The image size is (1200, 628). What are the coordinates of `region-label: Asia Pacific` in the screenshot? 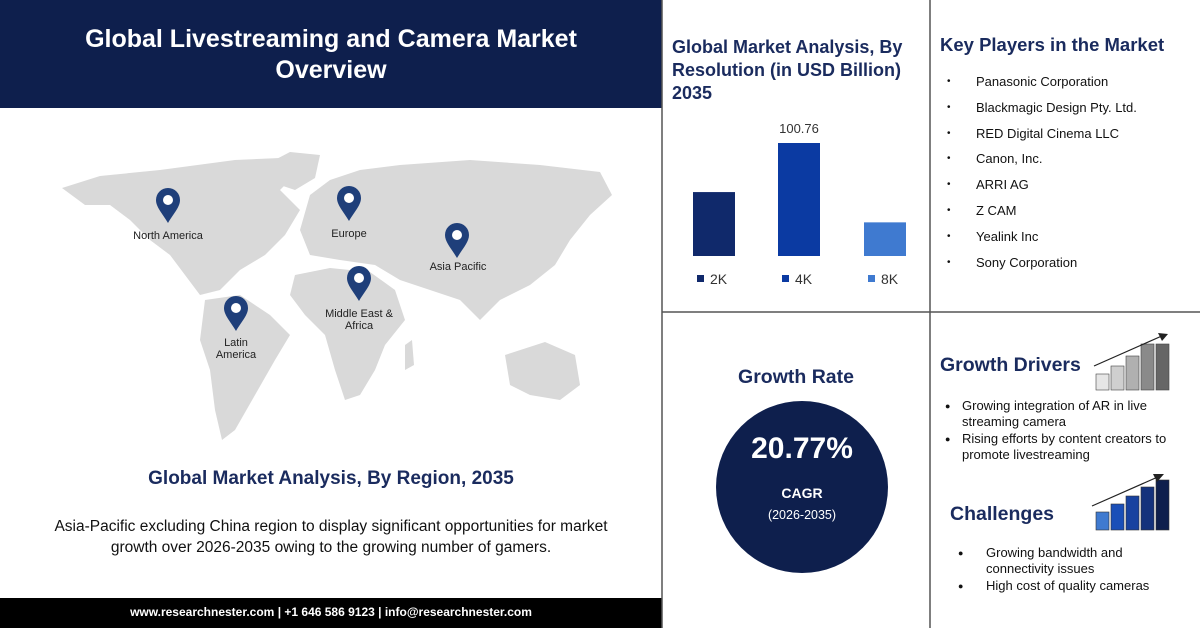 It's located at (458, 267).